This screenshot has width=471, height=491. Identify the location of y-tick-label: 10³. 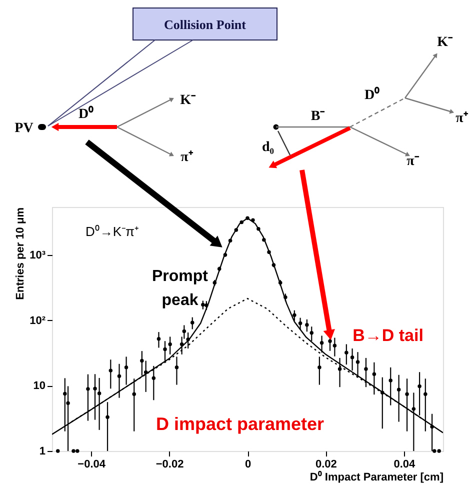
(38, 255).